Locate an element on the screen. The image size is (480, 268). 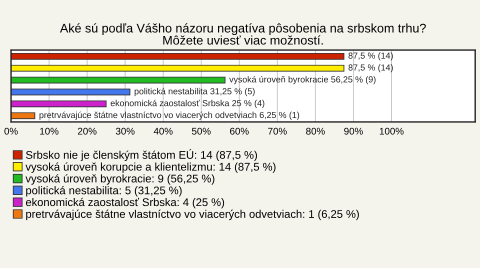
x-tick-label: 60% is located at coordinates (239, 131).